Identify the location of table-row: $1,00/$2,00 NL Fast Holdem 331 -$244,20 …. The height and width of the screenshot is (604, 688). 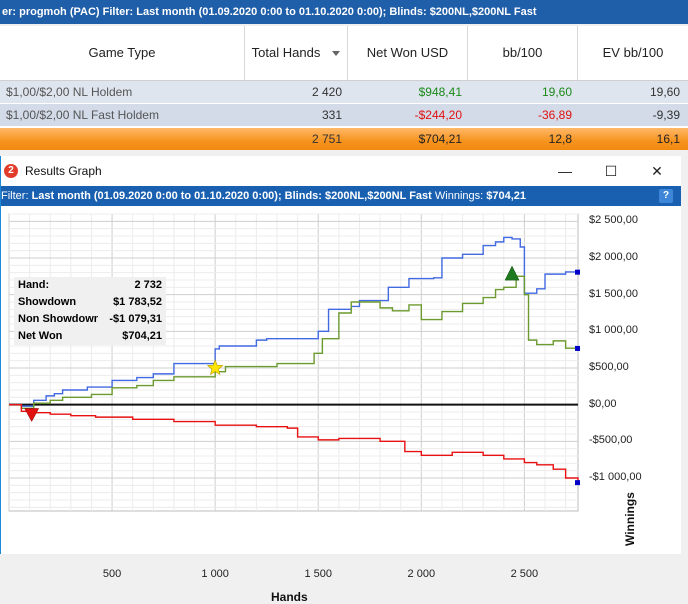
(344, 115).